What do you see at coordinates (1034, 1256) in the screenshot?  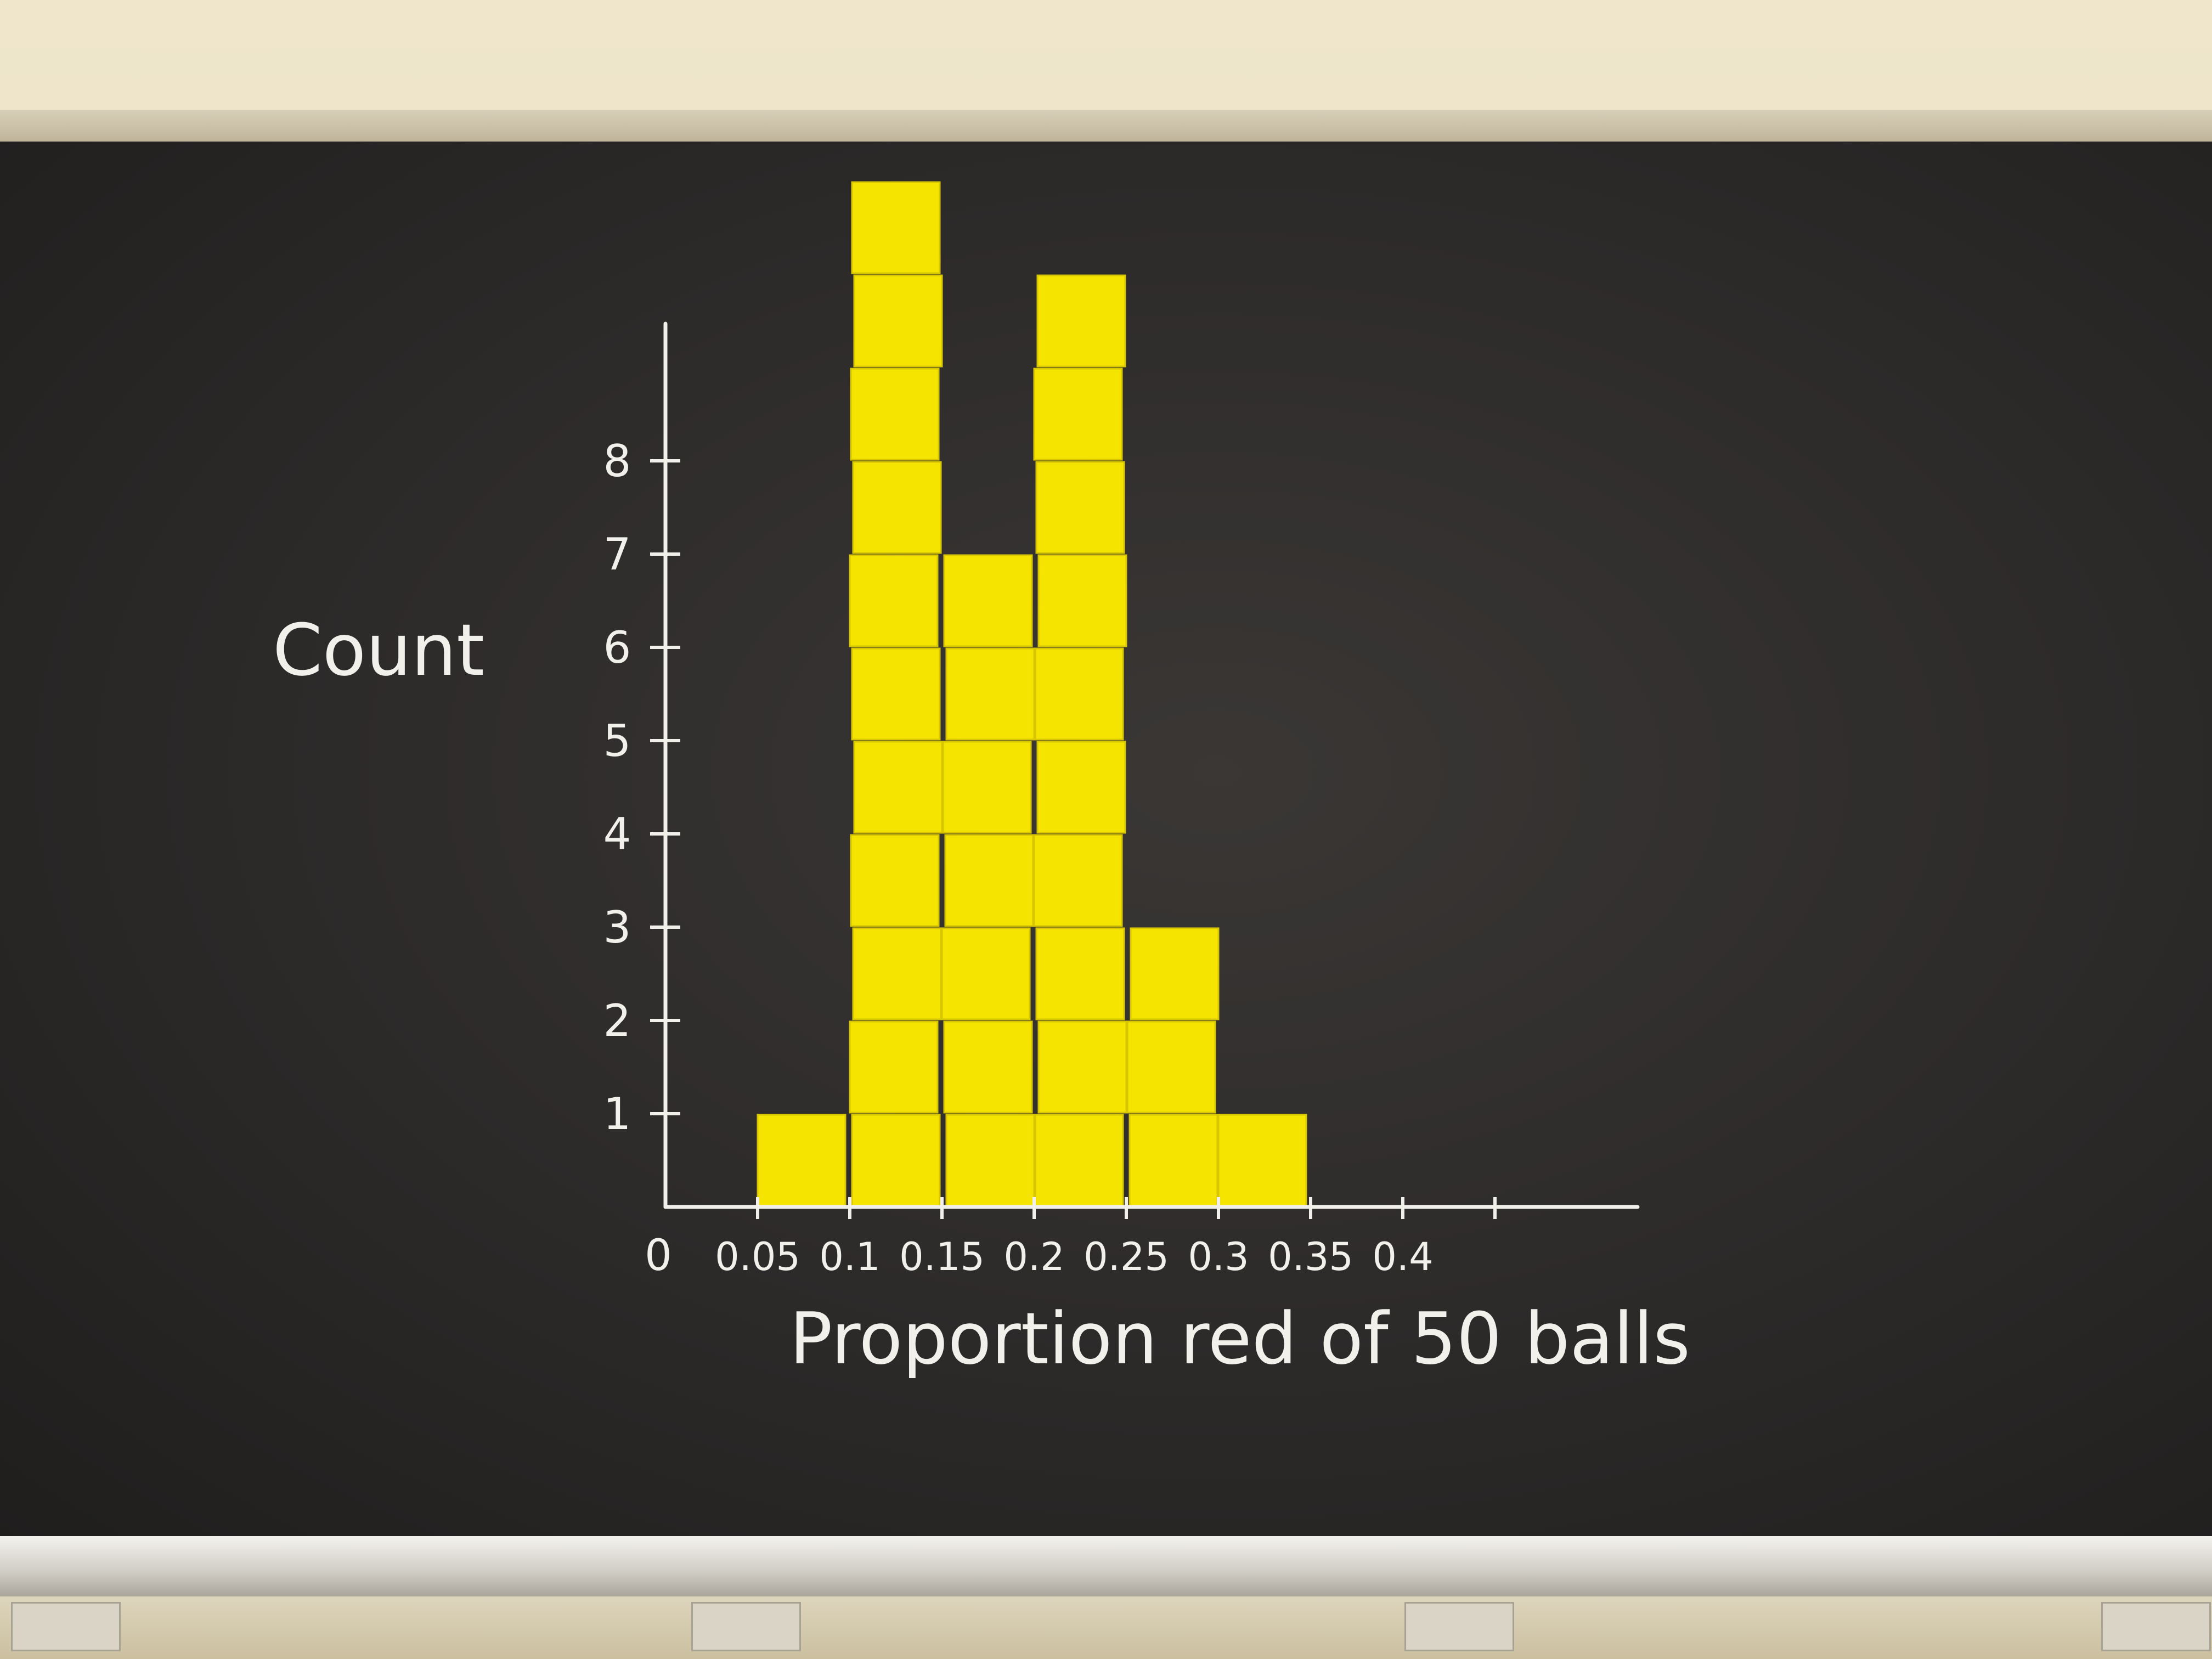 I see `x-tick-label: 0.2` at bounding box center [1034, 1256].